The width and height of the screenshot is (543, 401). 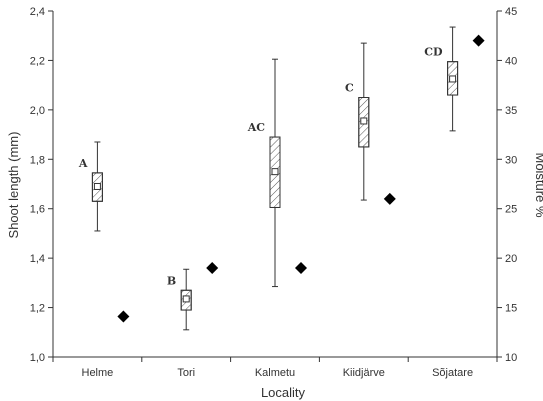 What do you see at coordinates (37, 309) in the screenshot?
I see `y-tick-label: 1,2` at bounding box center [37, 309].